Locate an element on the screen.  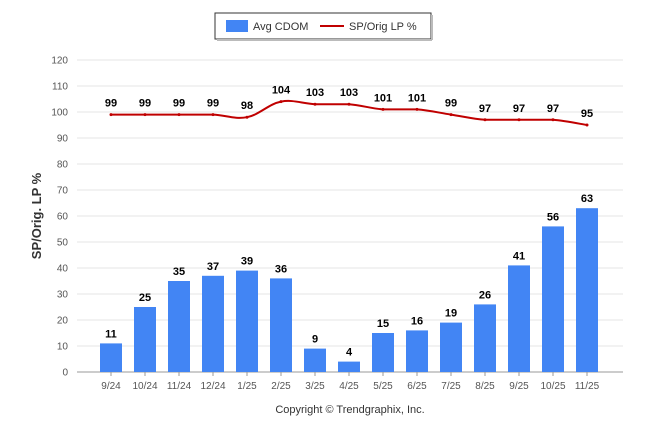
bar-data-label: 19 is located at coordinates (451, 314).